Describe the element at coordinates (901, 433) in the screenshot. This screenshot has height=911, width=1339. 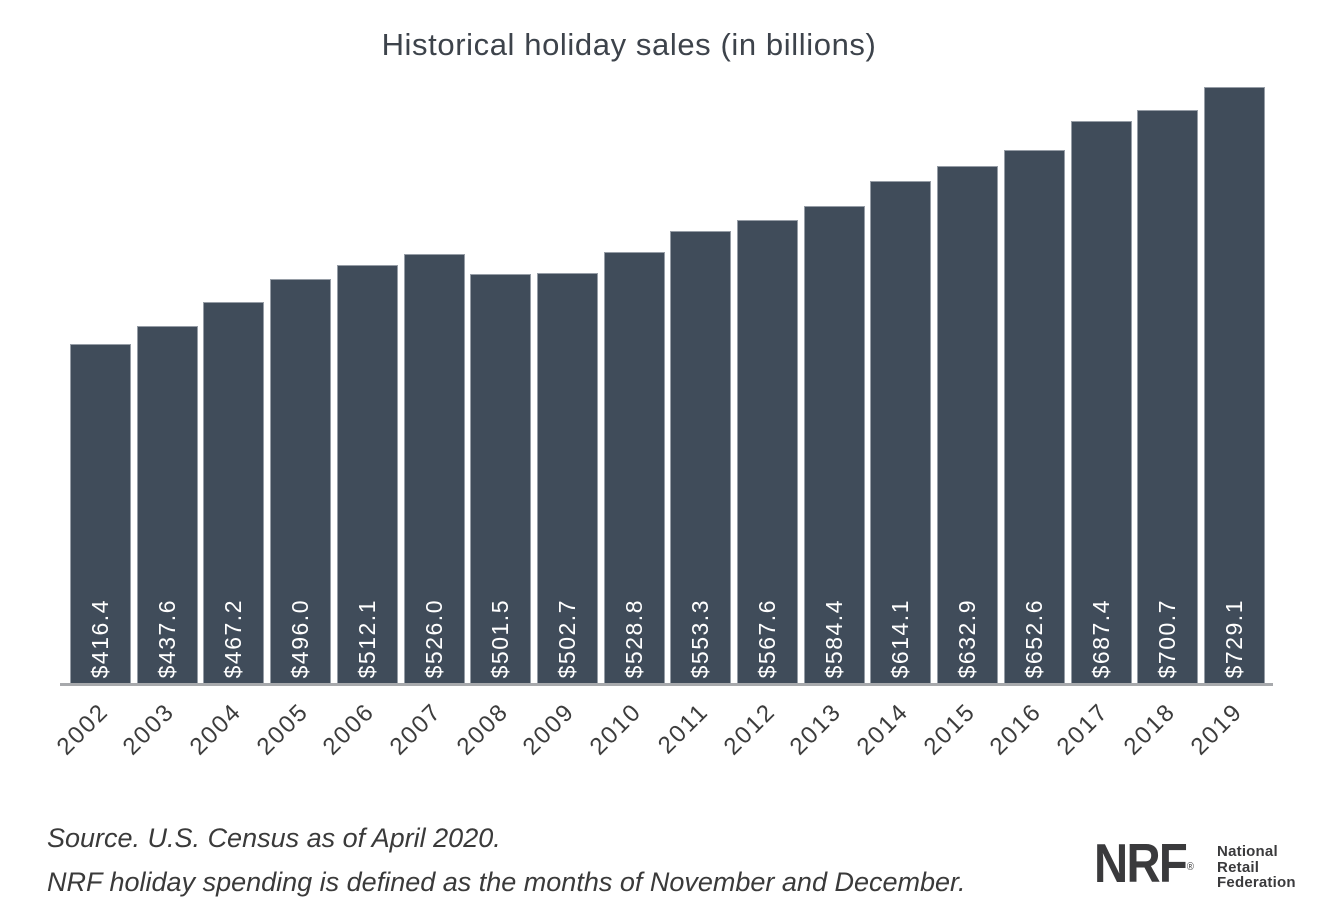
I see `bar-2014: $614.1` at that location.